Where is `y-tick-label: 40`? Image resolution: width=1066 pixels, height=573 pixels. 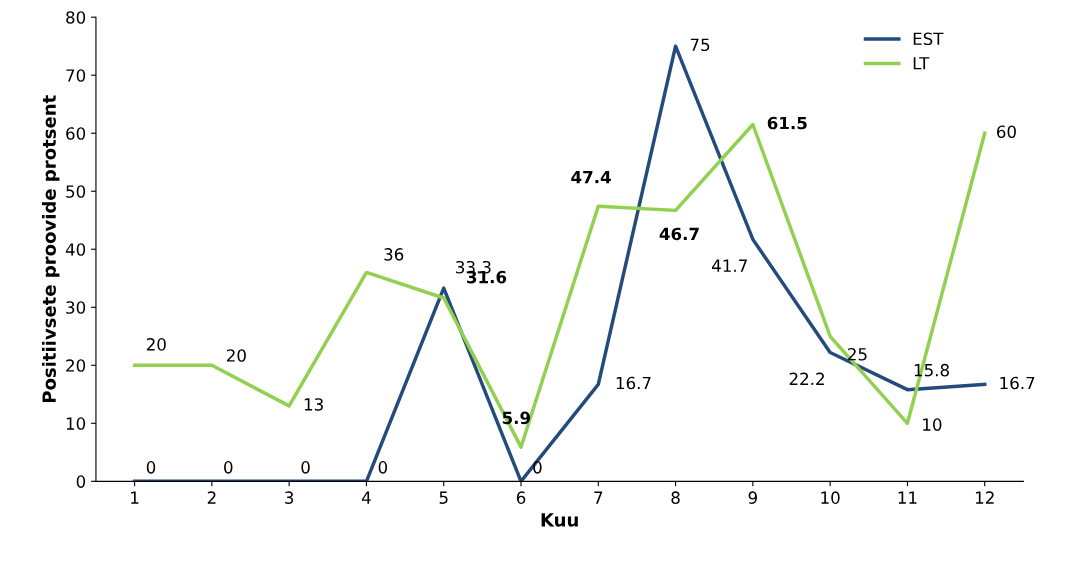
y-tick-label: 40 is located at coordinates (75, 249).